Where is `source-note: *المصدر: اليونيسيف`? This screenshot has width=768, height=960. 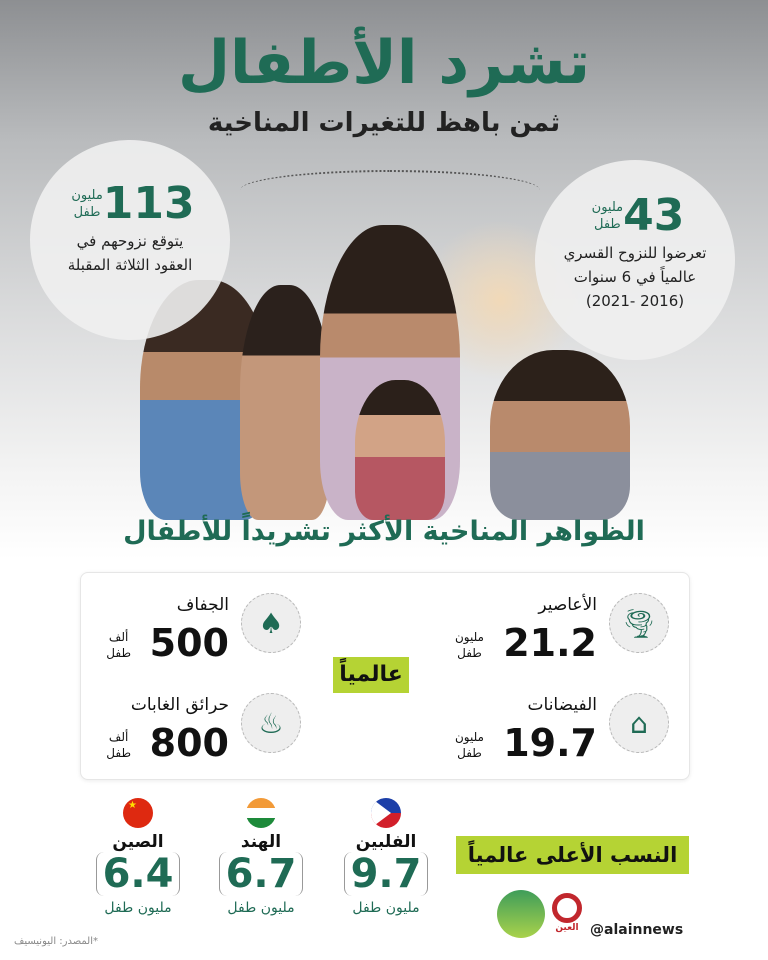 source-note: *المصدر: اليونيسيف is located at coordinates (56, 941).